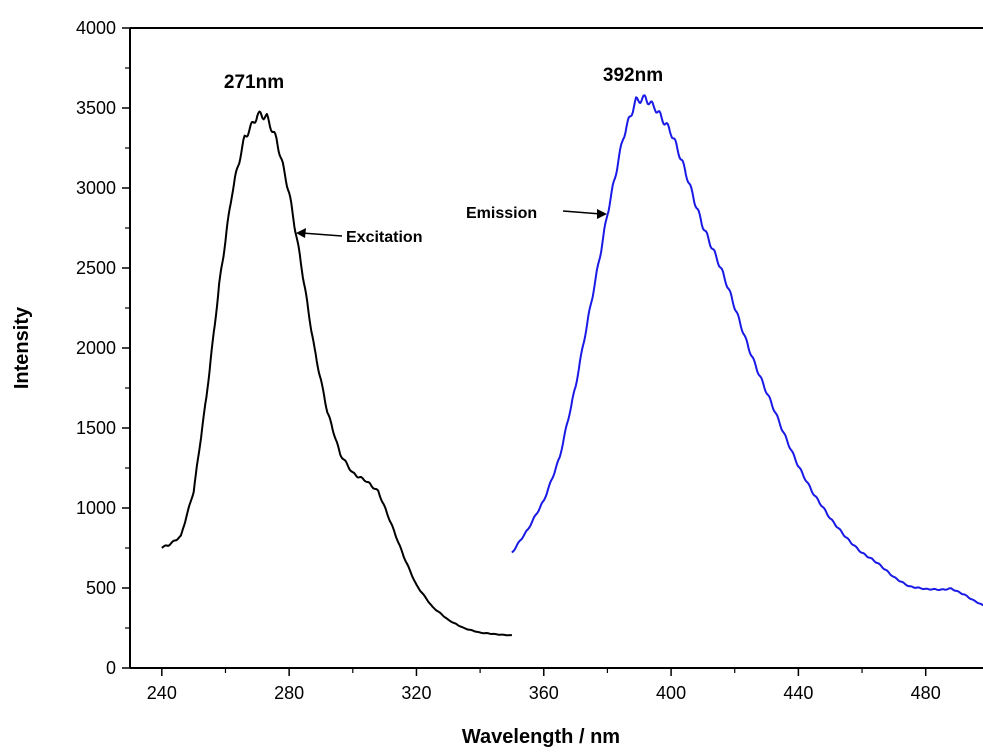 The image size is (983, 755). What do you see at coordinates (322, 234) in the screenshot?
I see `excitation-arrow-line` at bounding box center [322, 234].